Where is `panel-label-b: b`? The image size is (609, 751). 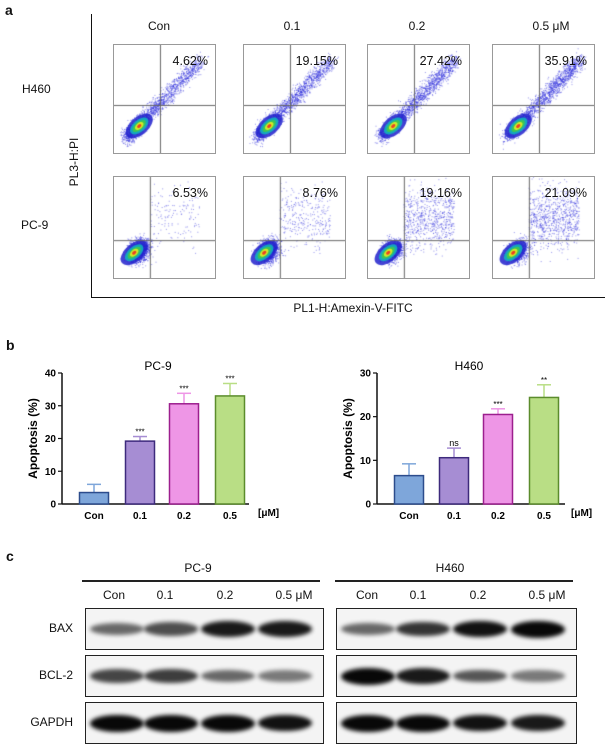 panel-label-b: b is located at coordinates (10, 345).